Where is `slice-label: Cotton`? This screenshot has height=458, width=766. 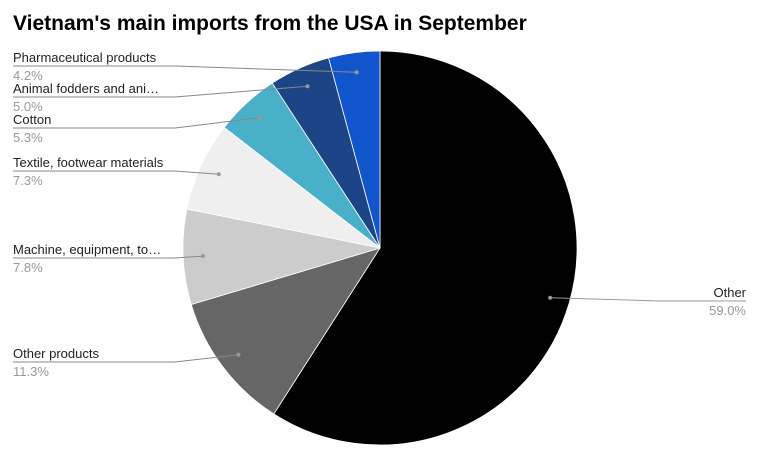 slice-label: Cotton is located at coordinates (32, 119).